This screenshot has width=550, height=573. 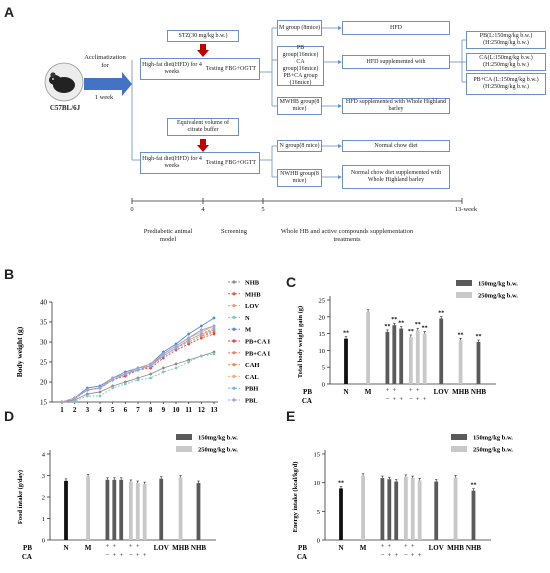 What do you see at coordinates (62, 409) in the screenshot?
I see `x-tick-label: 1` at bounding box center [62, 409].